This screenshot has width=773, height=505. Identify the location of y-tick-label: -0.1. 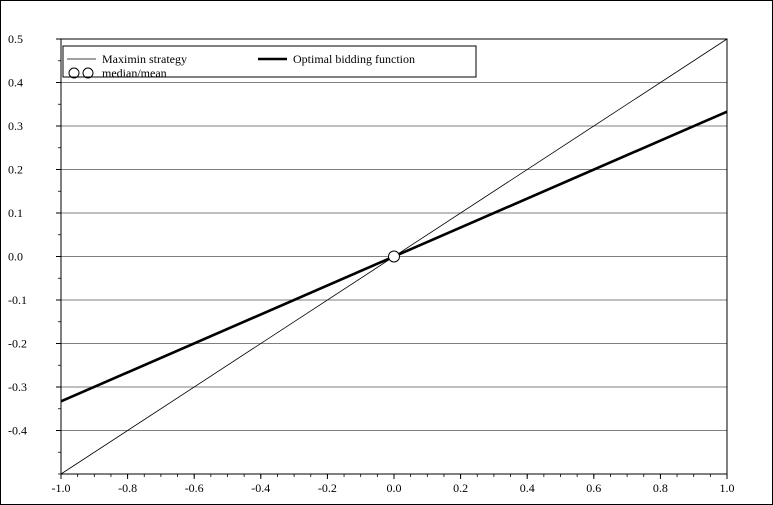
(17, 300).